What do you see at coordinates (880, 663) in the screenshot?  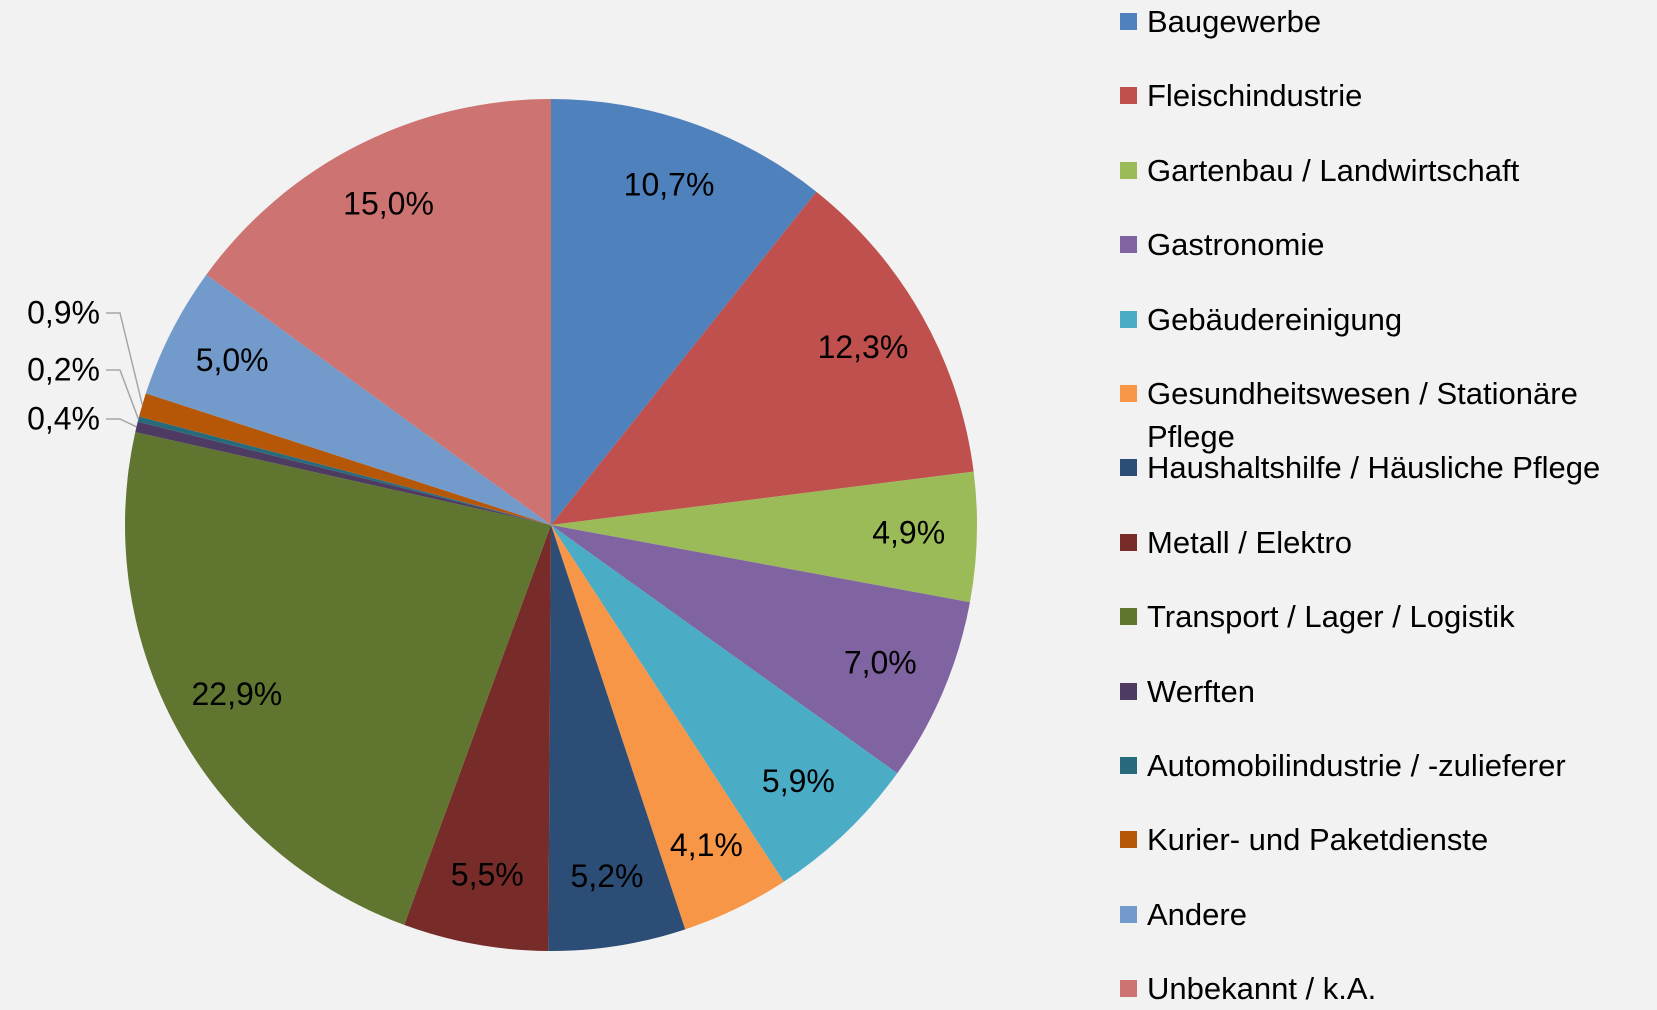 I see `data-label: 7,0%` at bounding box center [880, 663].